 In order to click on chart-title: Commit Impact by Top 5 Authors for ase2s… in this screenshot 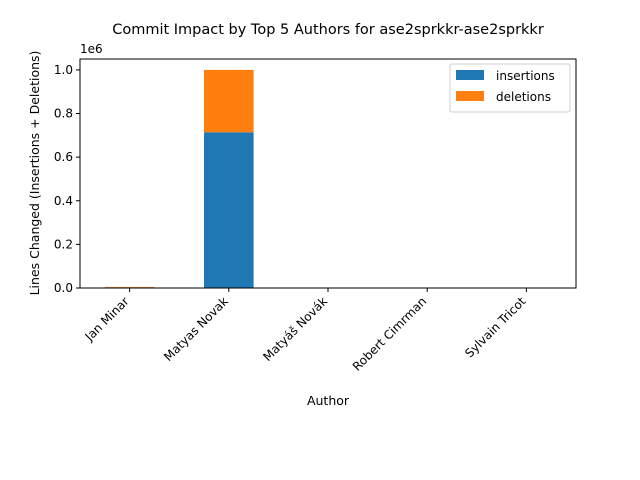, I will do `click(328, 30)`.